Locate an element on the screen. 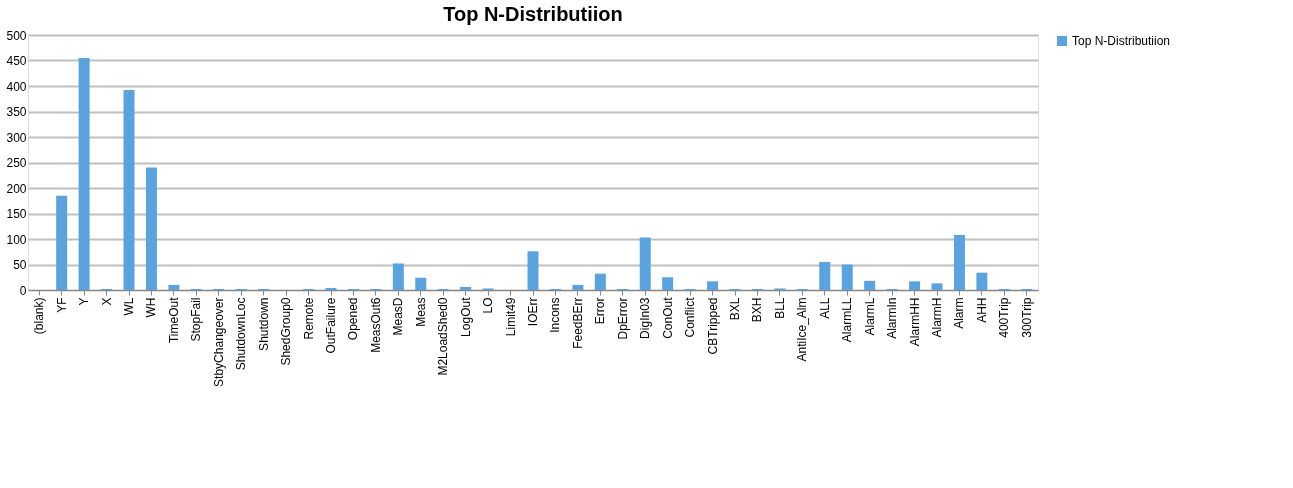  x-tick-label: 400Trip is located at coordinates (1004, 317).